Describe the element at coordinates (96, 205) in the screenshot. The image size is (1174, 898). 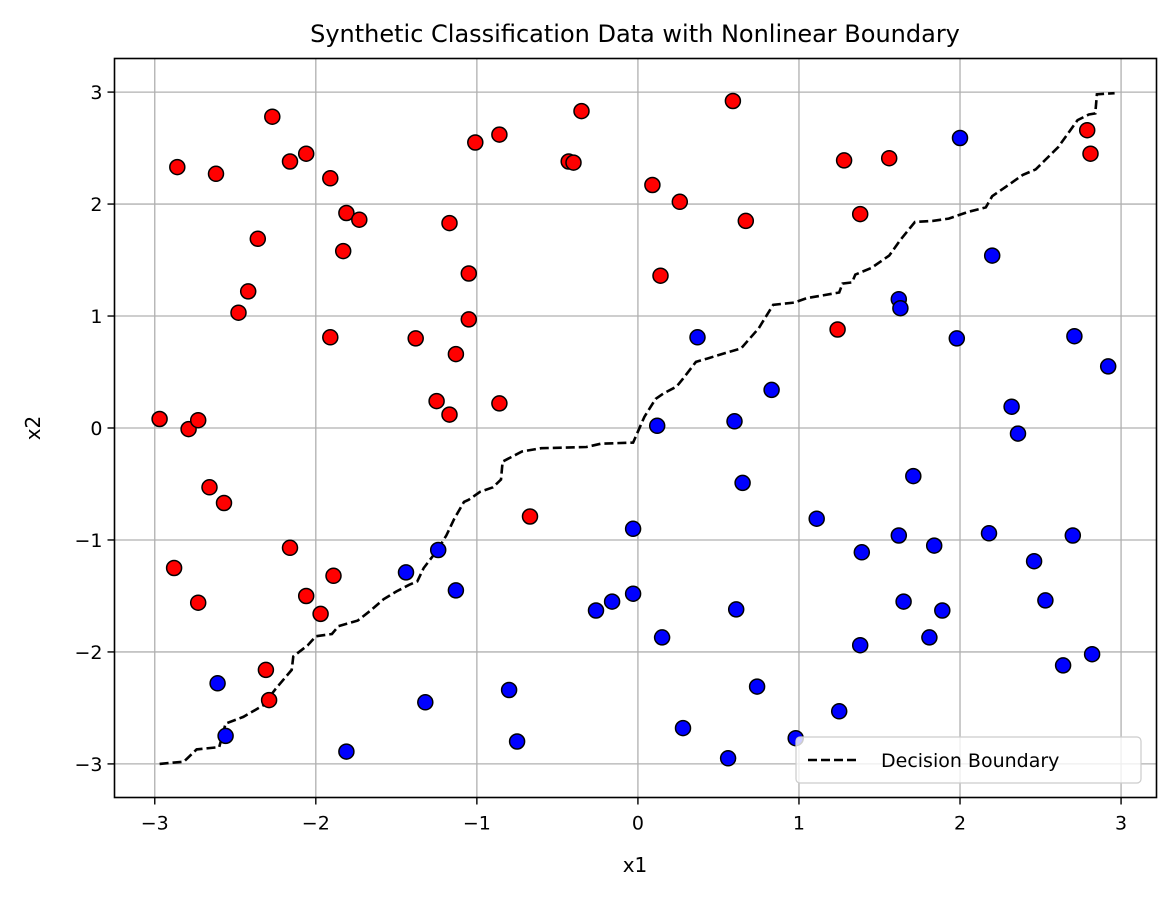
I see `y-tick-label: 2` at that location.